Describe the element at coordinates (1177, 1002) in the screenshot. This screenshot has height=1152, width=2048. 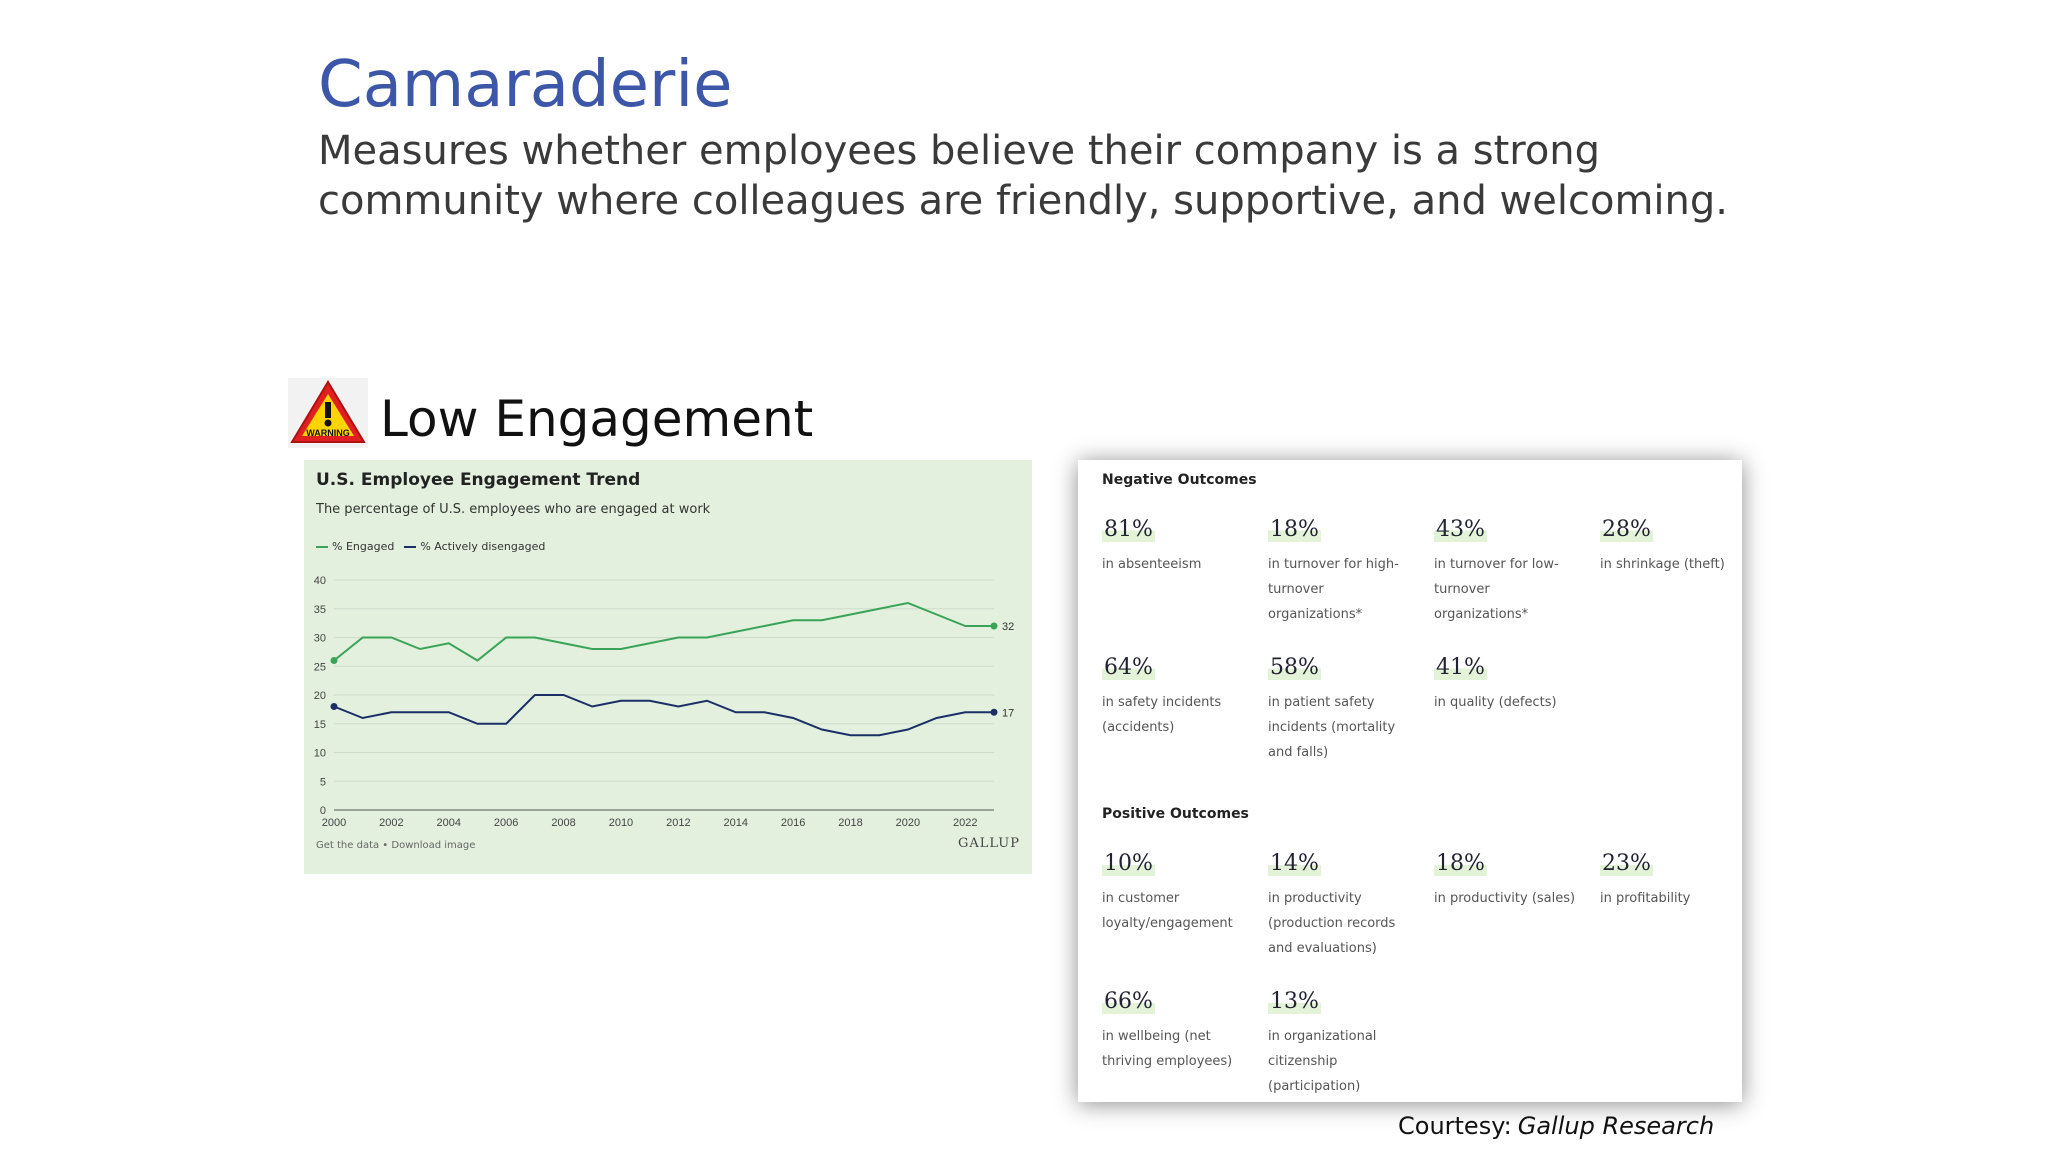
I see `outcome-percent: 66%` at that location.